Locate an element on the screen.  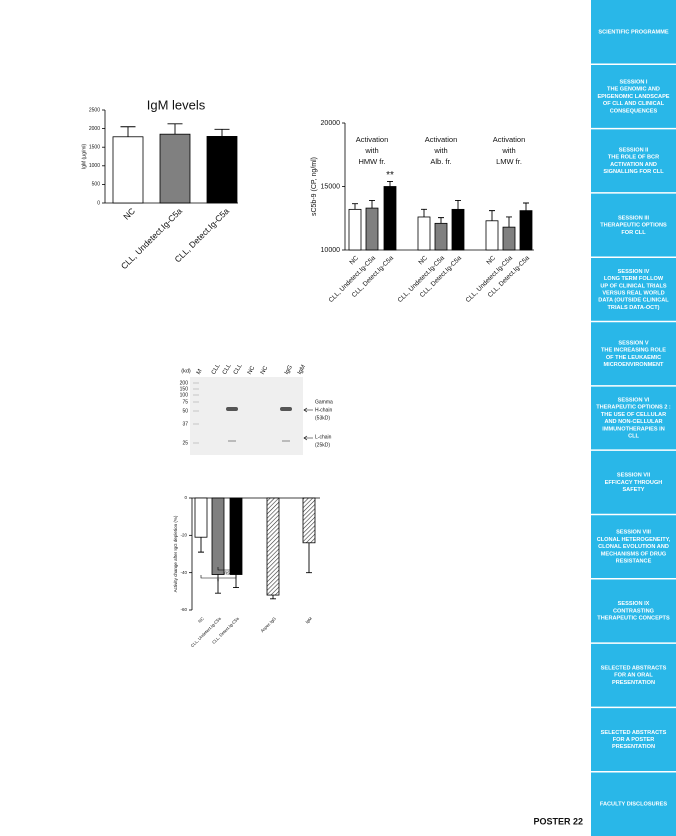
sidebar-item: SIGNALLING FOR CLL is located at coordinates (633, 172).